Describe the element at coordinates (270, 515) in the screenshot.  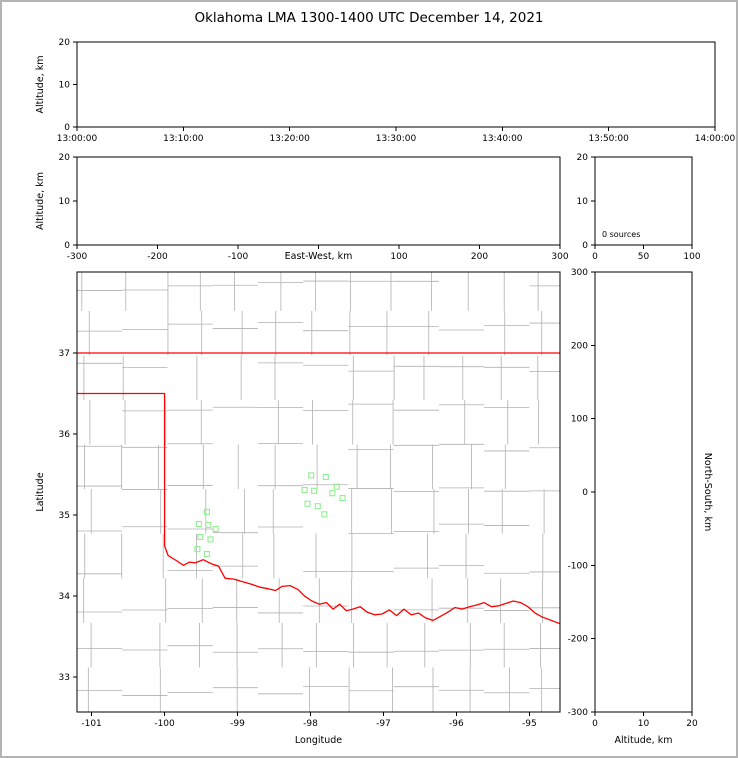
I see `station-markers` at that location.